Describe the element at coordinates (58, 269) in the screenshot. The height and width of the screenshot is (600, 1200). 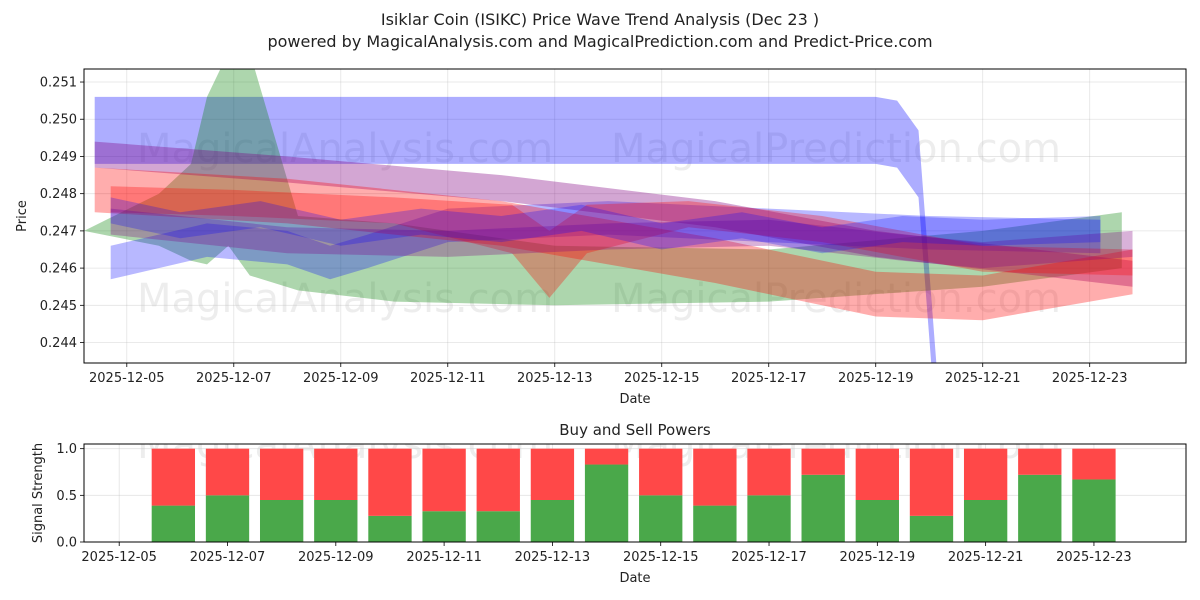
I see `y-tick-label: 0.246` at that location.